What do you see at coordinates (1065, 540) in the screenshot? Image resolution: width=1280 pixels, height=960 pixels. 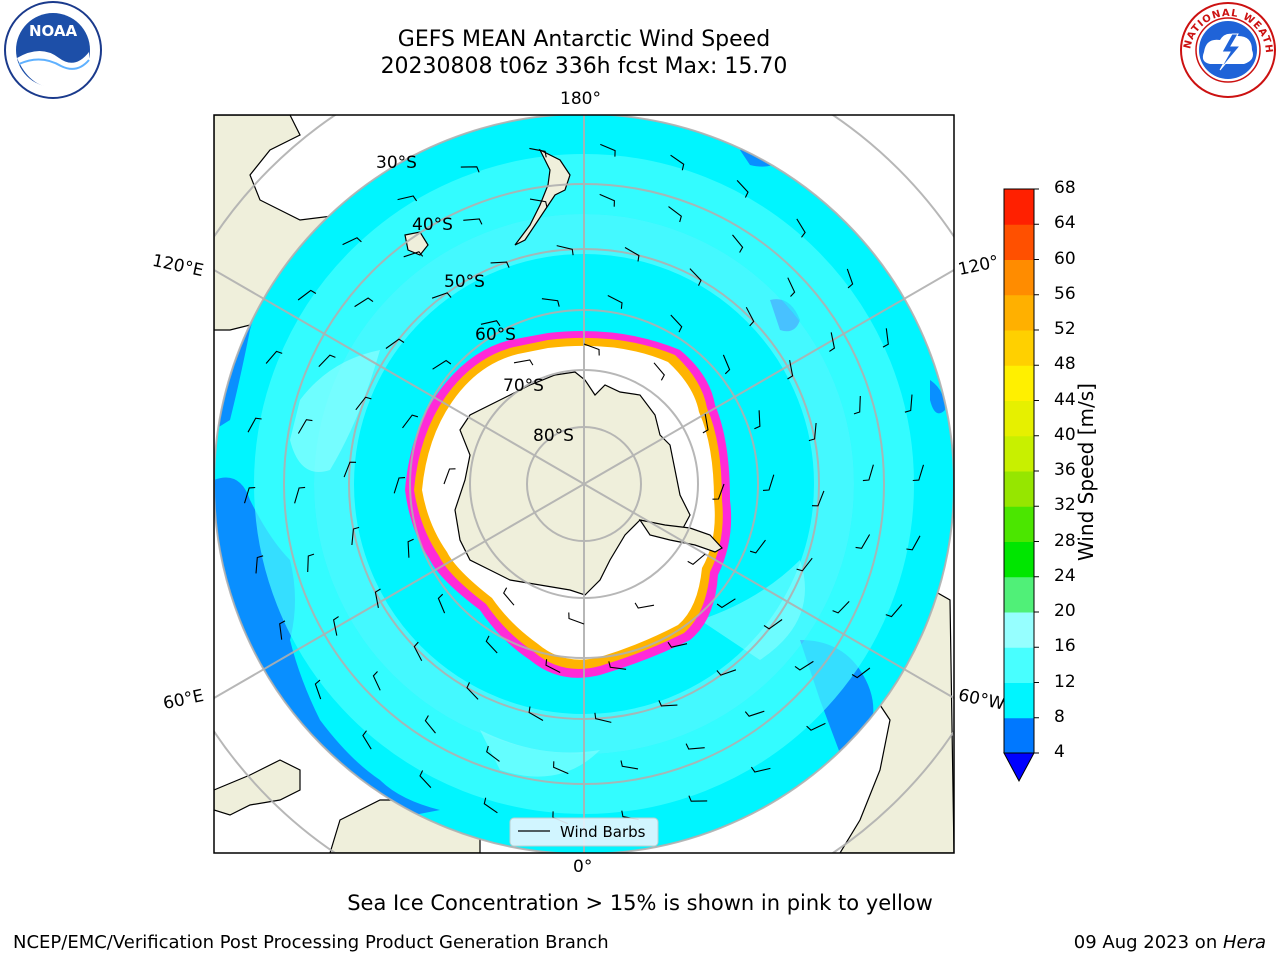 I see `colorbar-tick-label: 28` at bounding box center [1065, 540].